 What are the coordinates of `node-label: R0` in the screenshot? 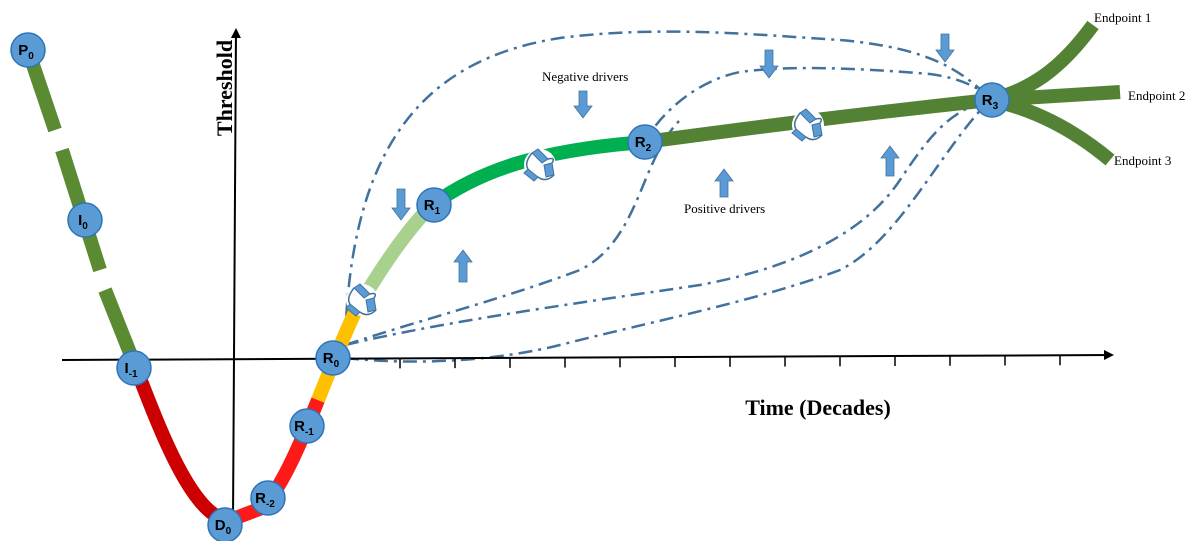 It's located at (331, 360).